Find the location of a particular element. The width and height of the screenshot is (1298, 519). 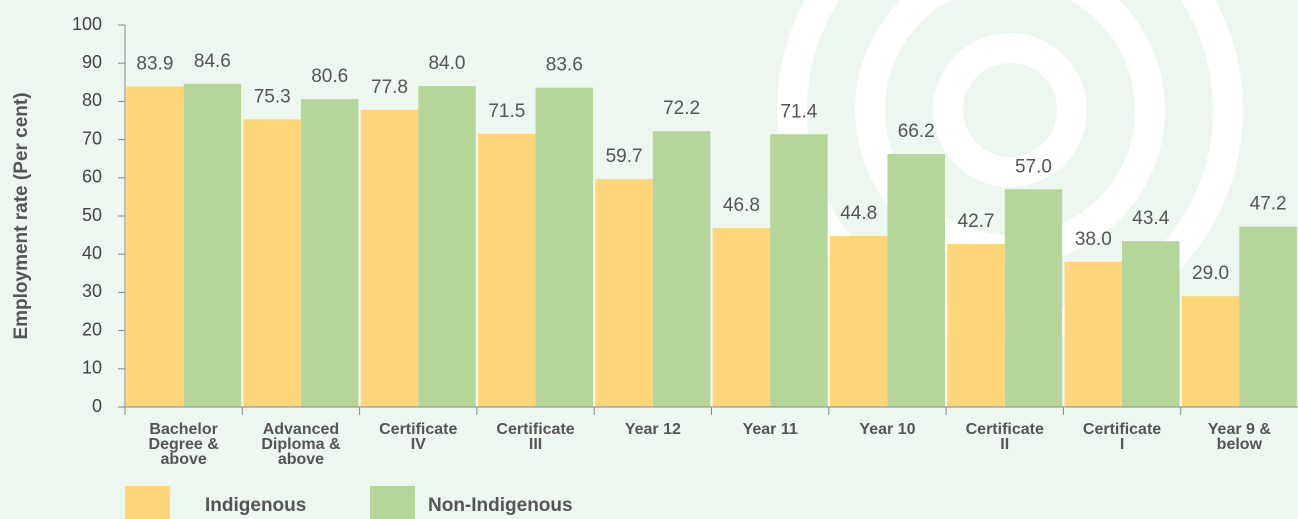

x-tick-label: Degree & is located at coordinates (184, 444).